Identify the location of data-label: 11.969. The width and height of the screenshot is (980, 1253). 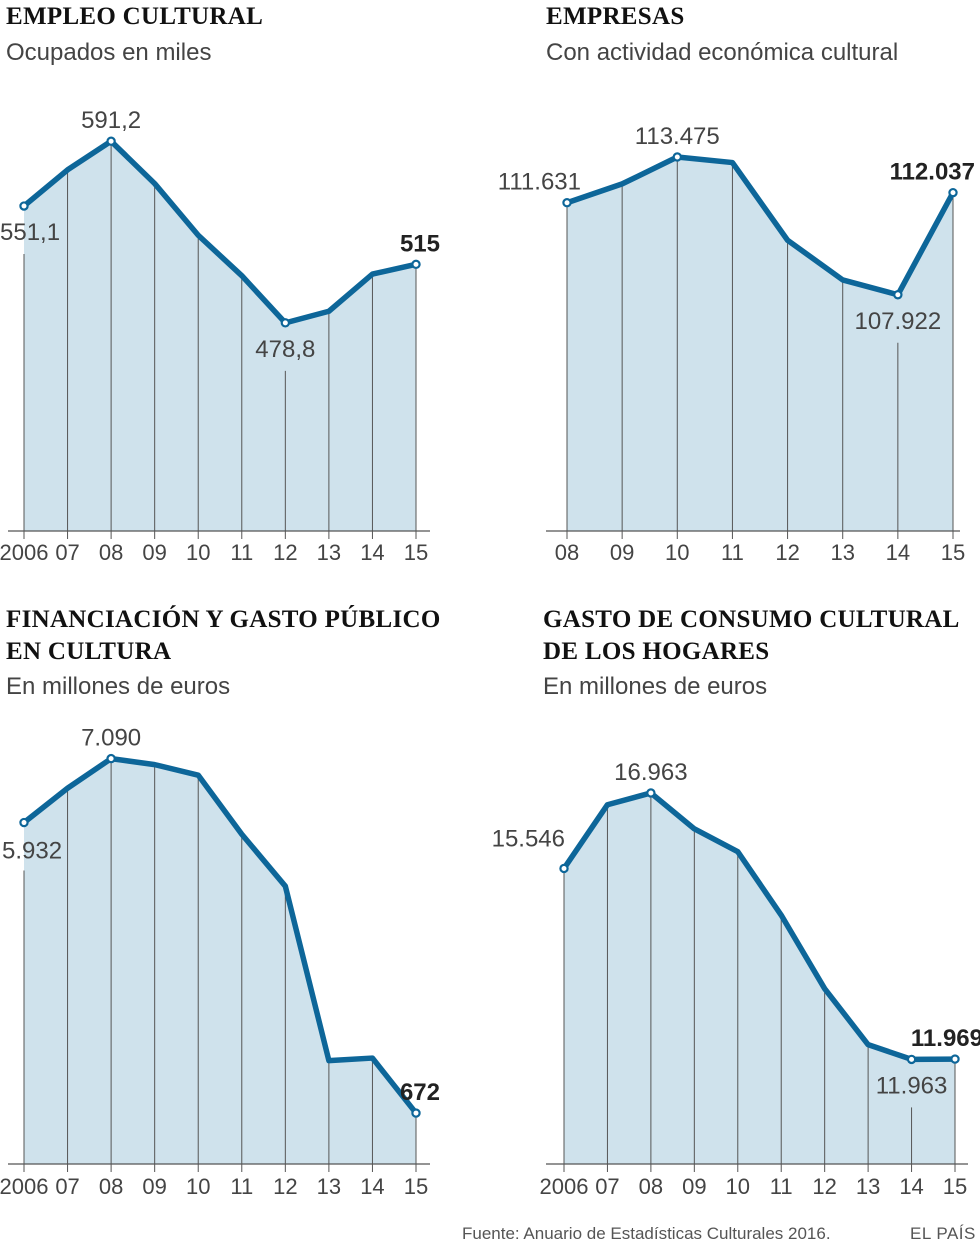
(945, 1038).